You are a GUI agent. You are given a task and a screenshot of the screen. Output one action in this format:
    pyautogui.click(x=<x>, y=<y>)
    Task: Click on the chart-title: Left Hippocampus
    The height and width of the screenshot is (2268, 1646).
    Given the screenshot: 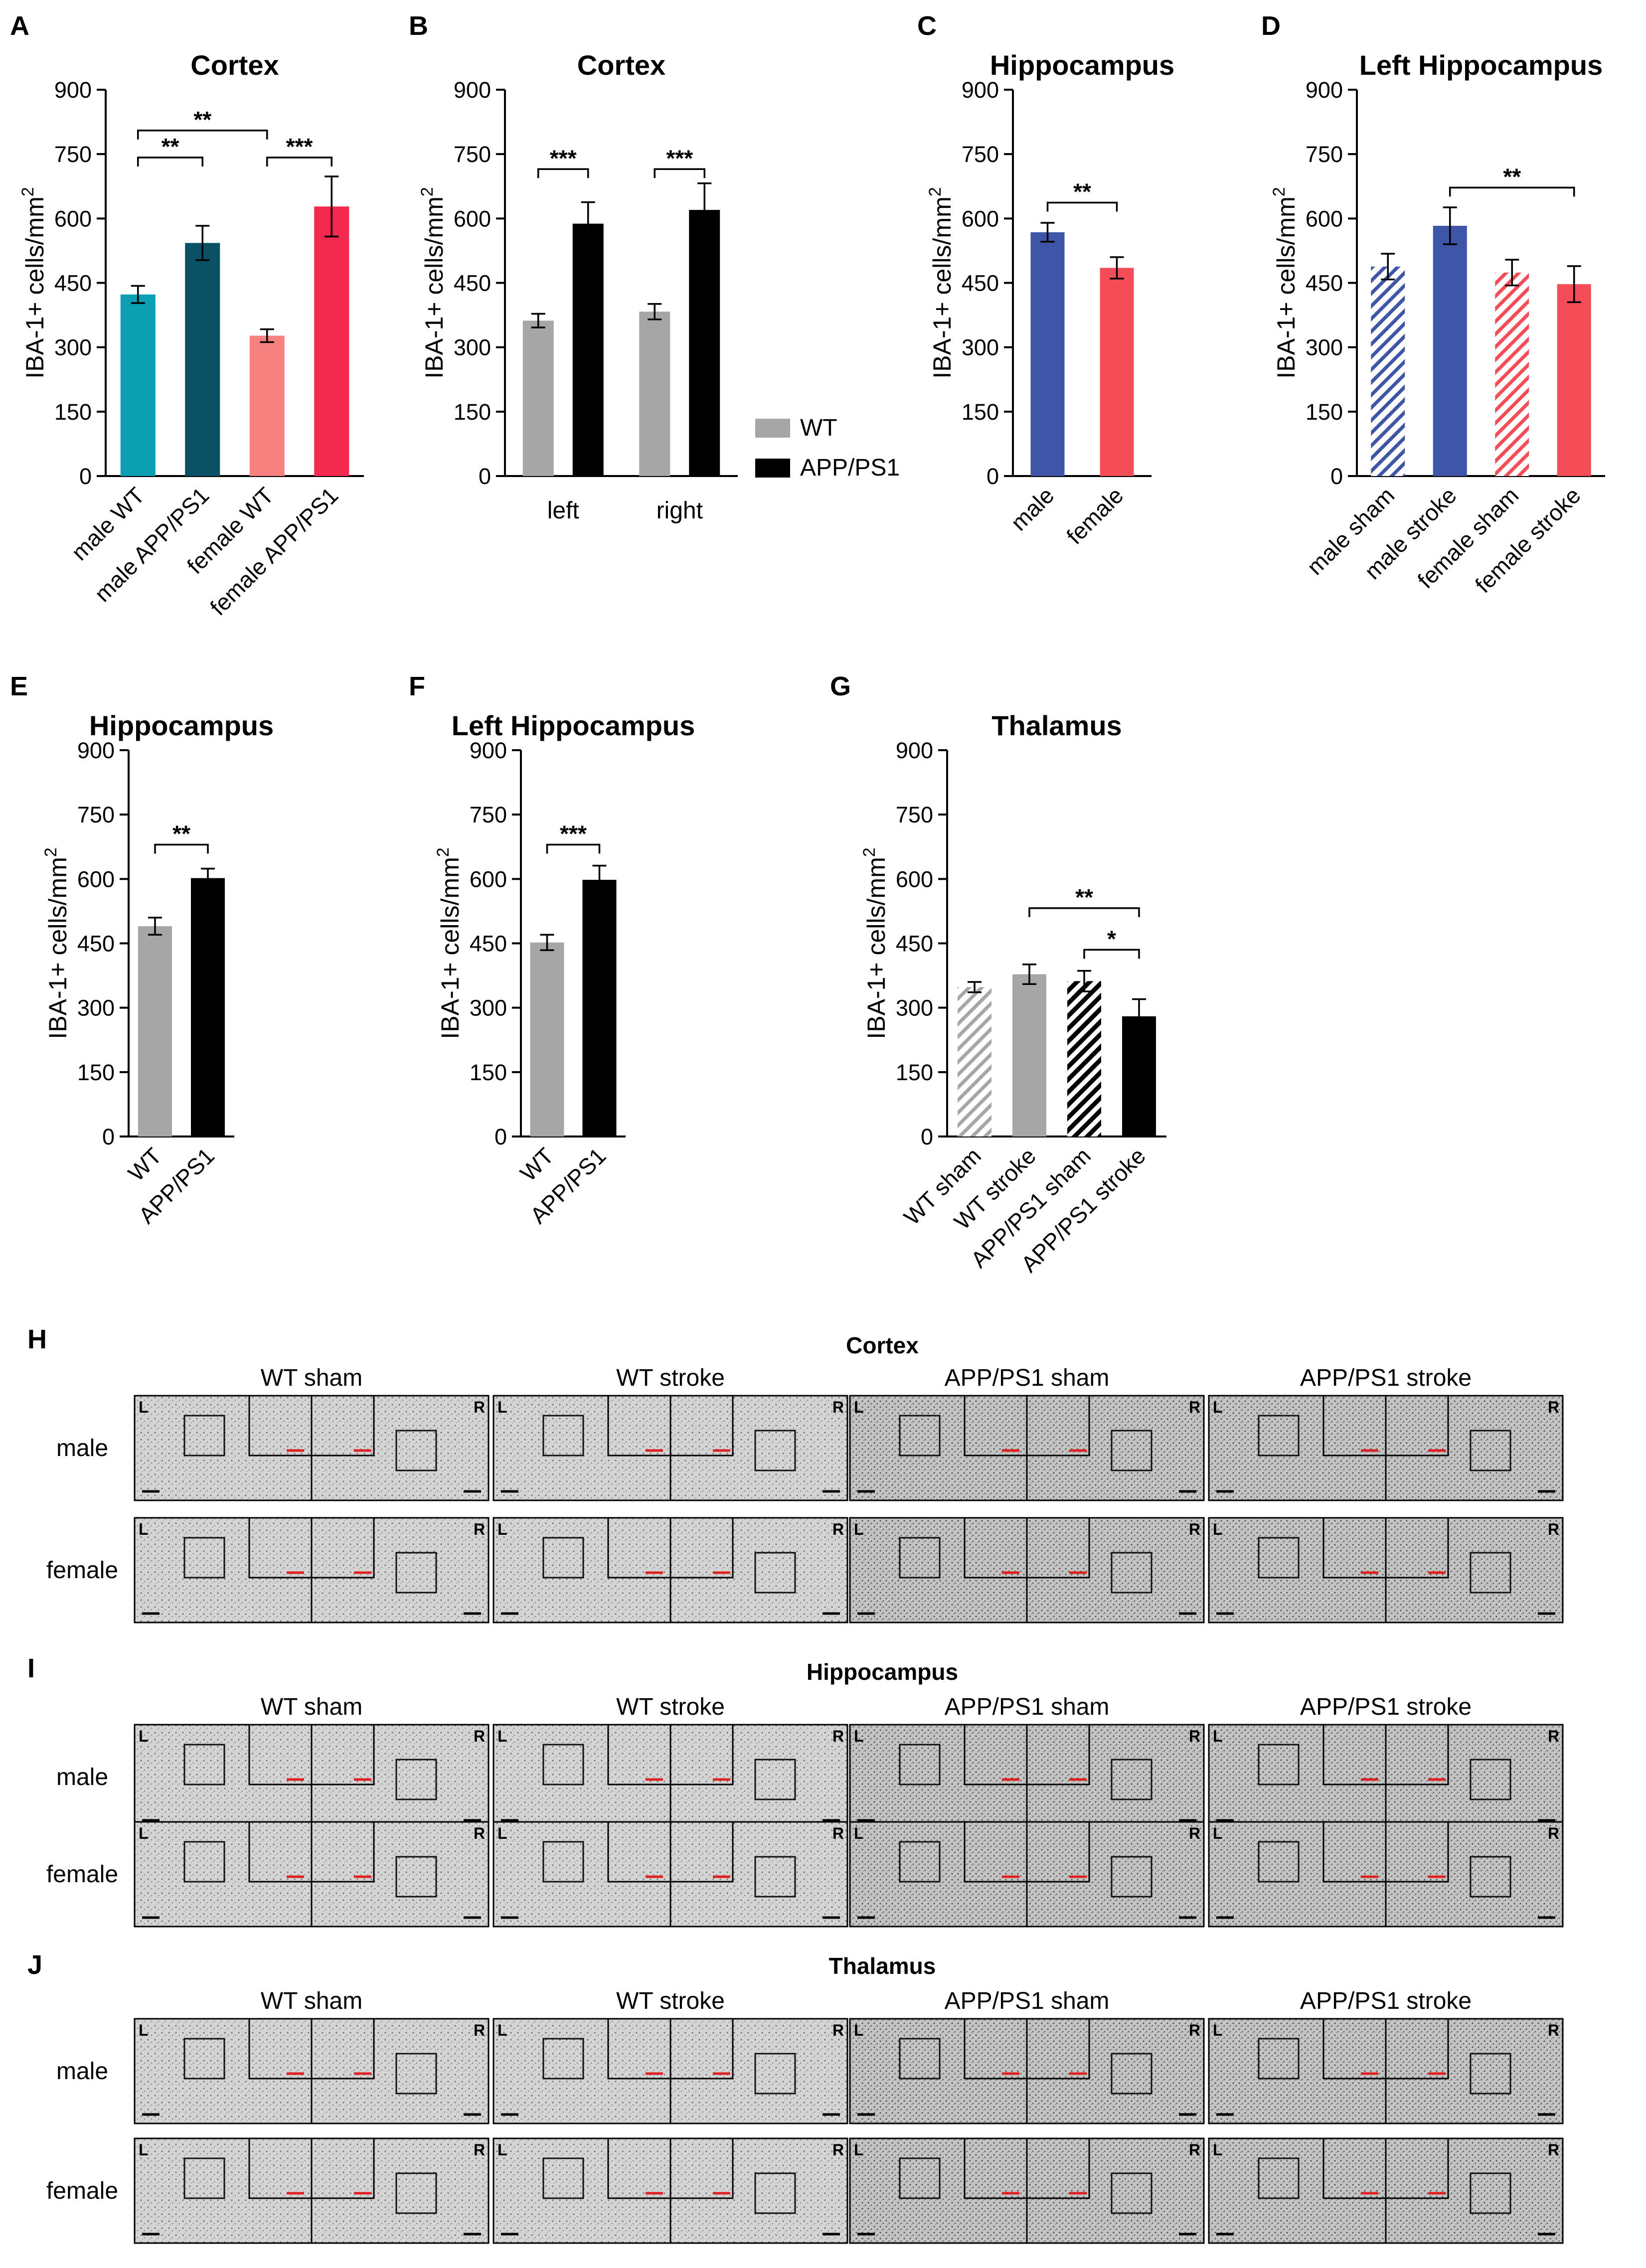 What is the action you would take?
    pyautogui.click(x=573, y=725)
    